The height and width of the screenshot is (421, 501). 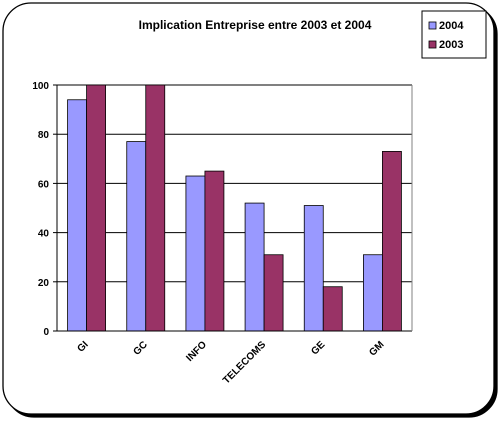 What do you see at coordinates (273, 293) in the screenshot?
I see `bar-2003-telecoms` at bounding box center [273, 293].